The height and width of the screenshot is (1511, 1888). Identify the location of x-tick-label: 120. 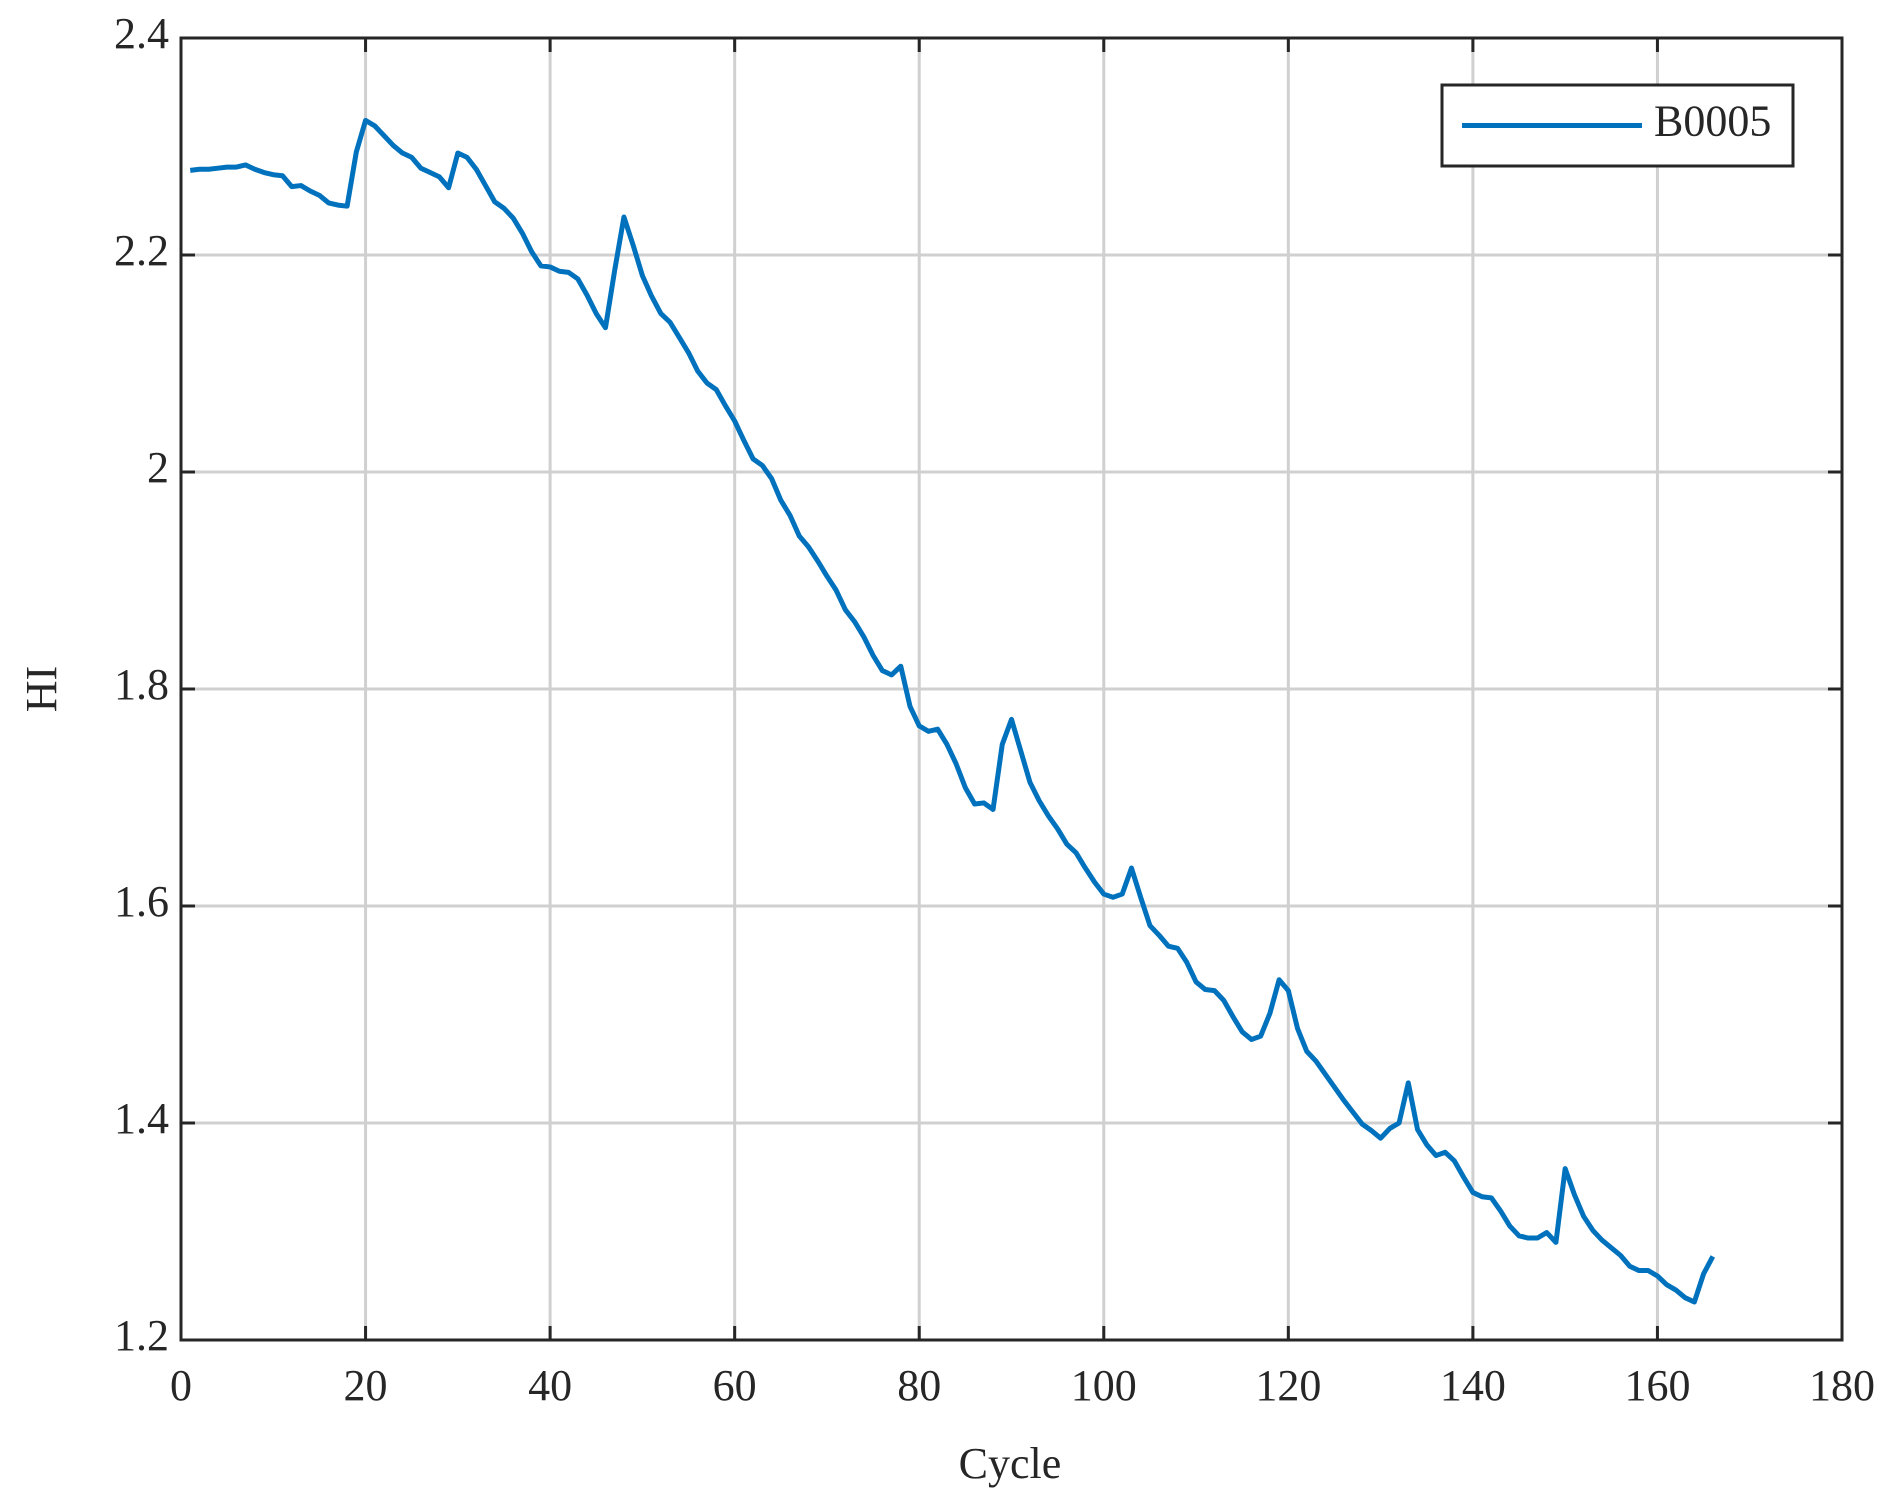
(1288, 1385).